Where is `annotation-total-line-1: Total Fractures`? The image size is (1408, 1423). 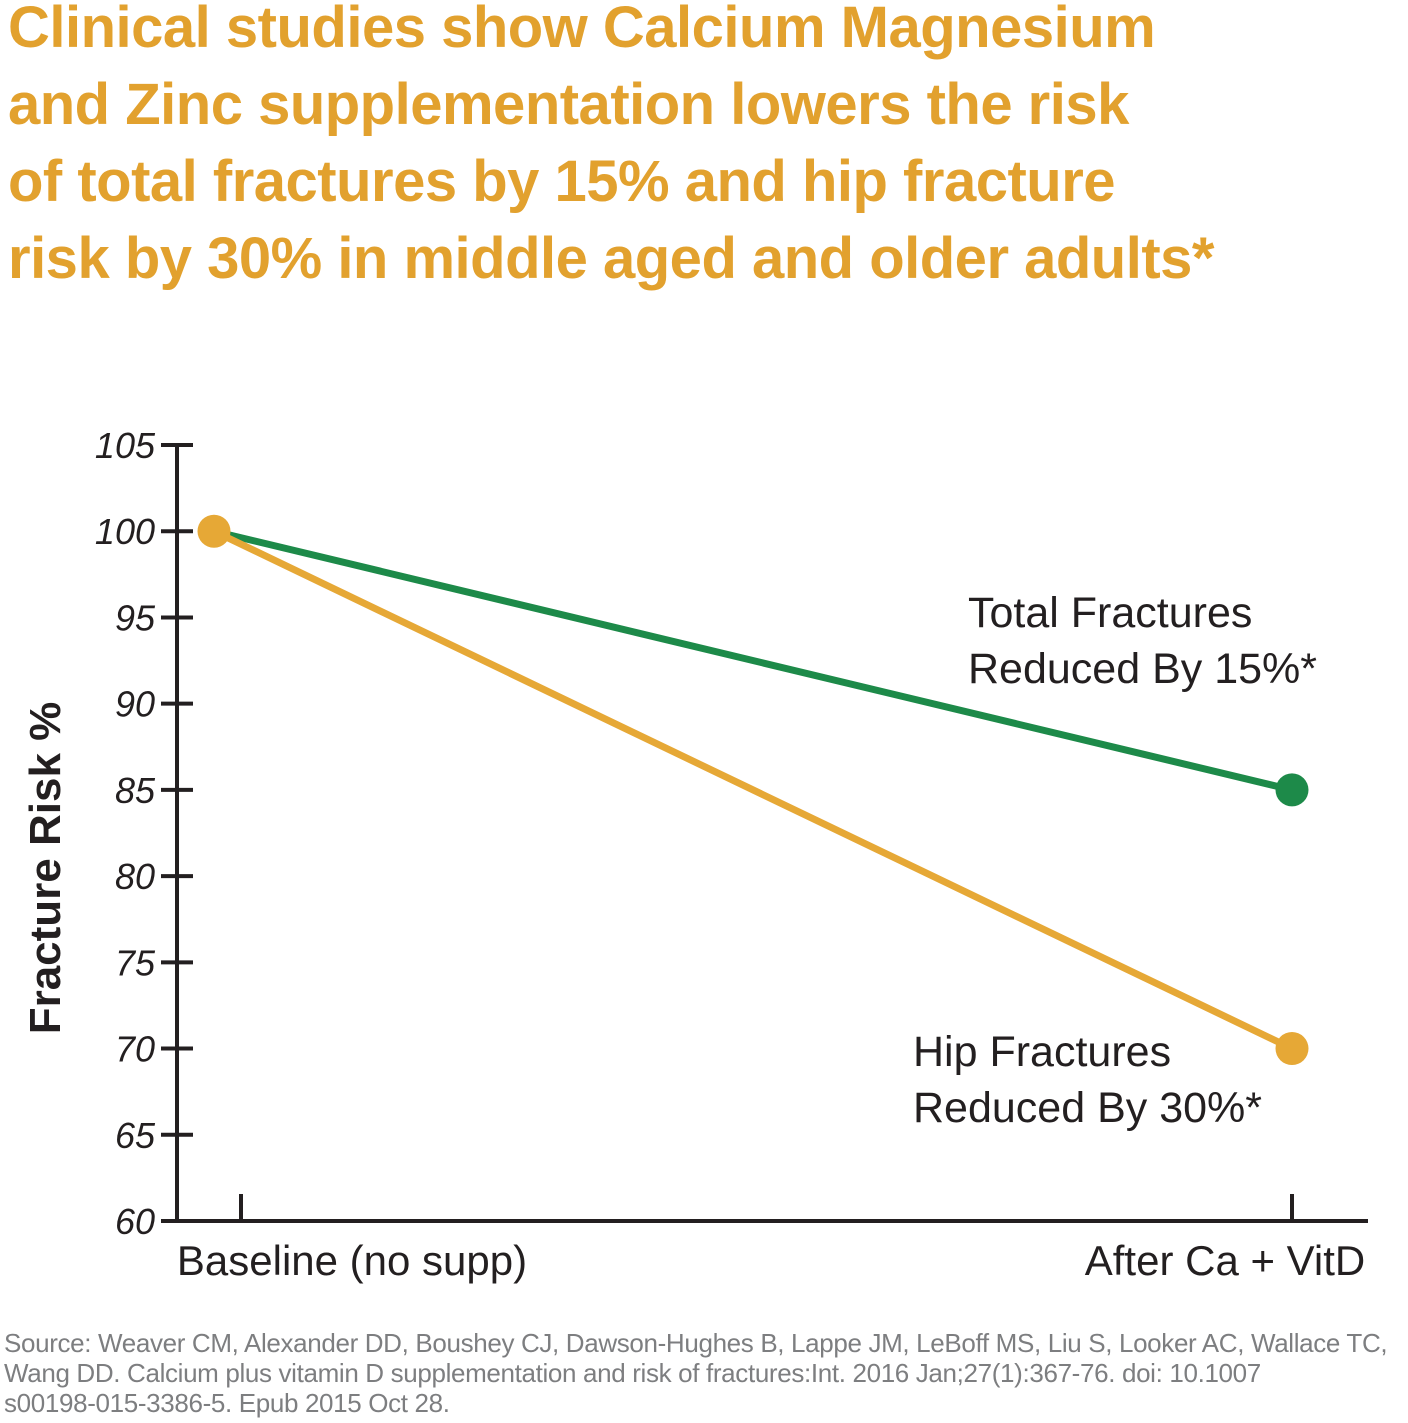 annotation-total-line-1: Total Fractures is located at coordinates (1110, 613).